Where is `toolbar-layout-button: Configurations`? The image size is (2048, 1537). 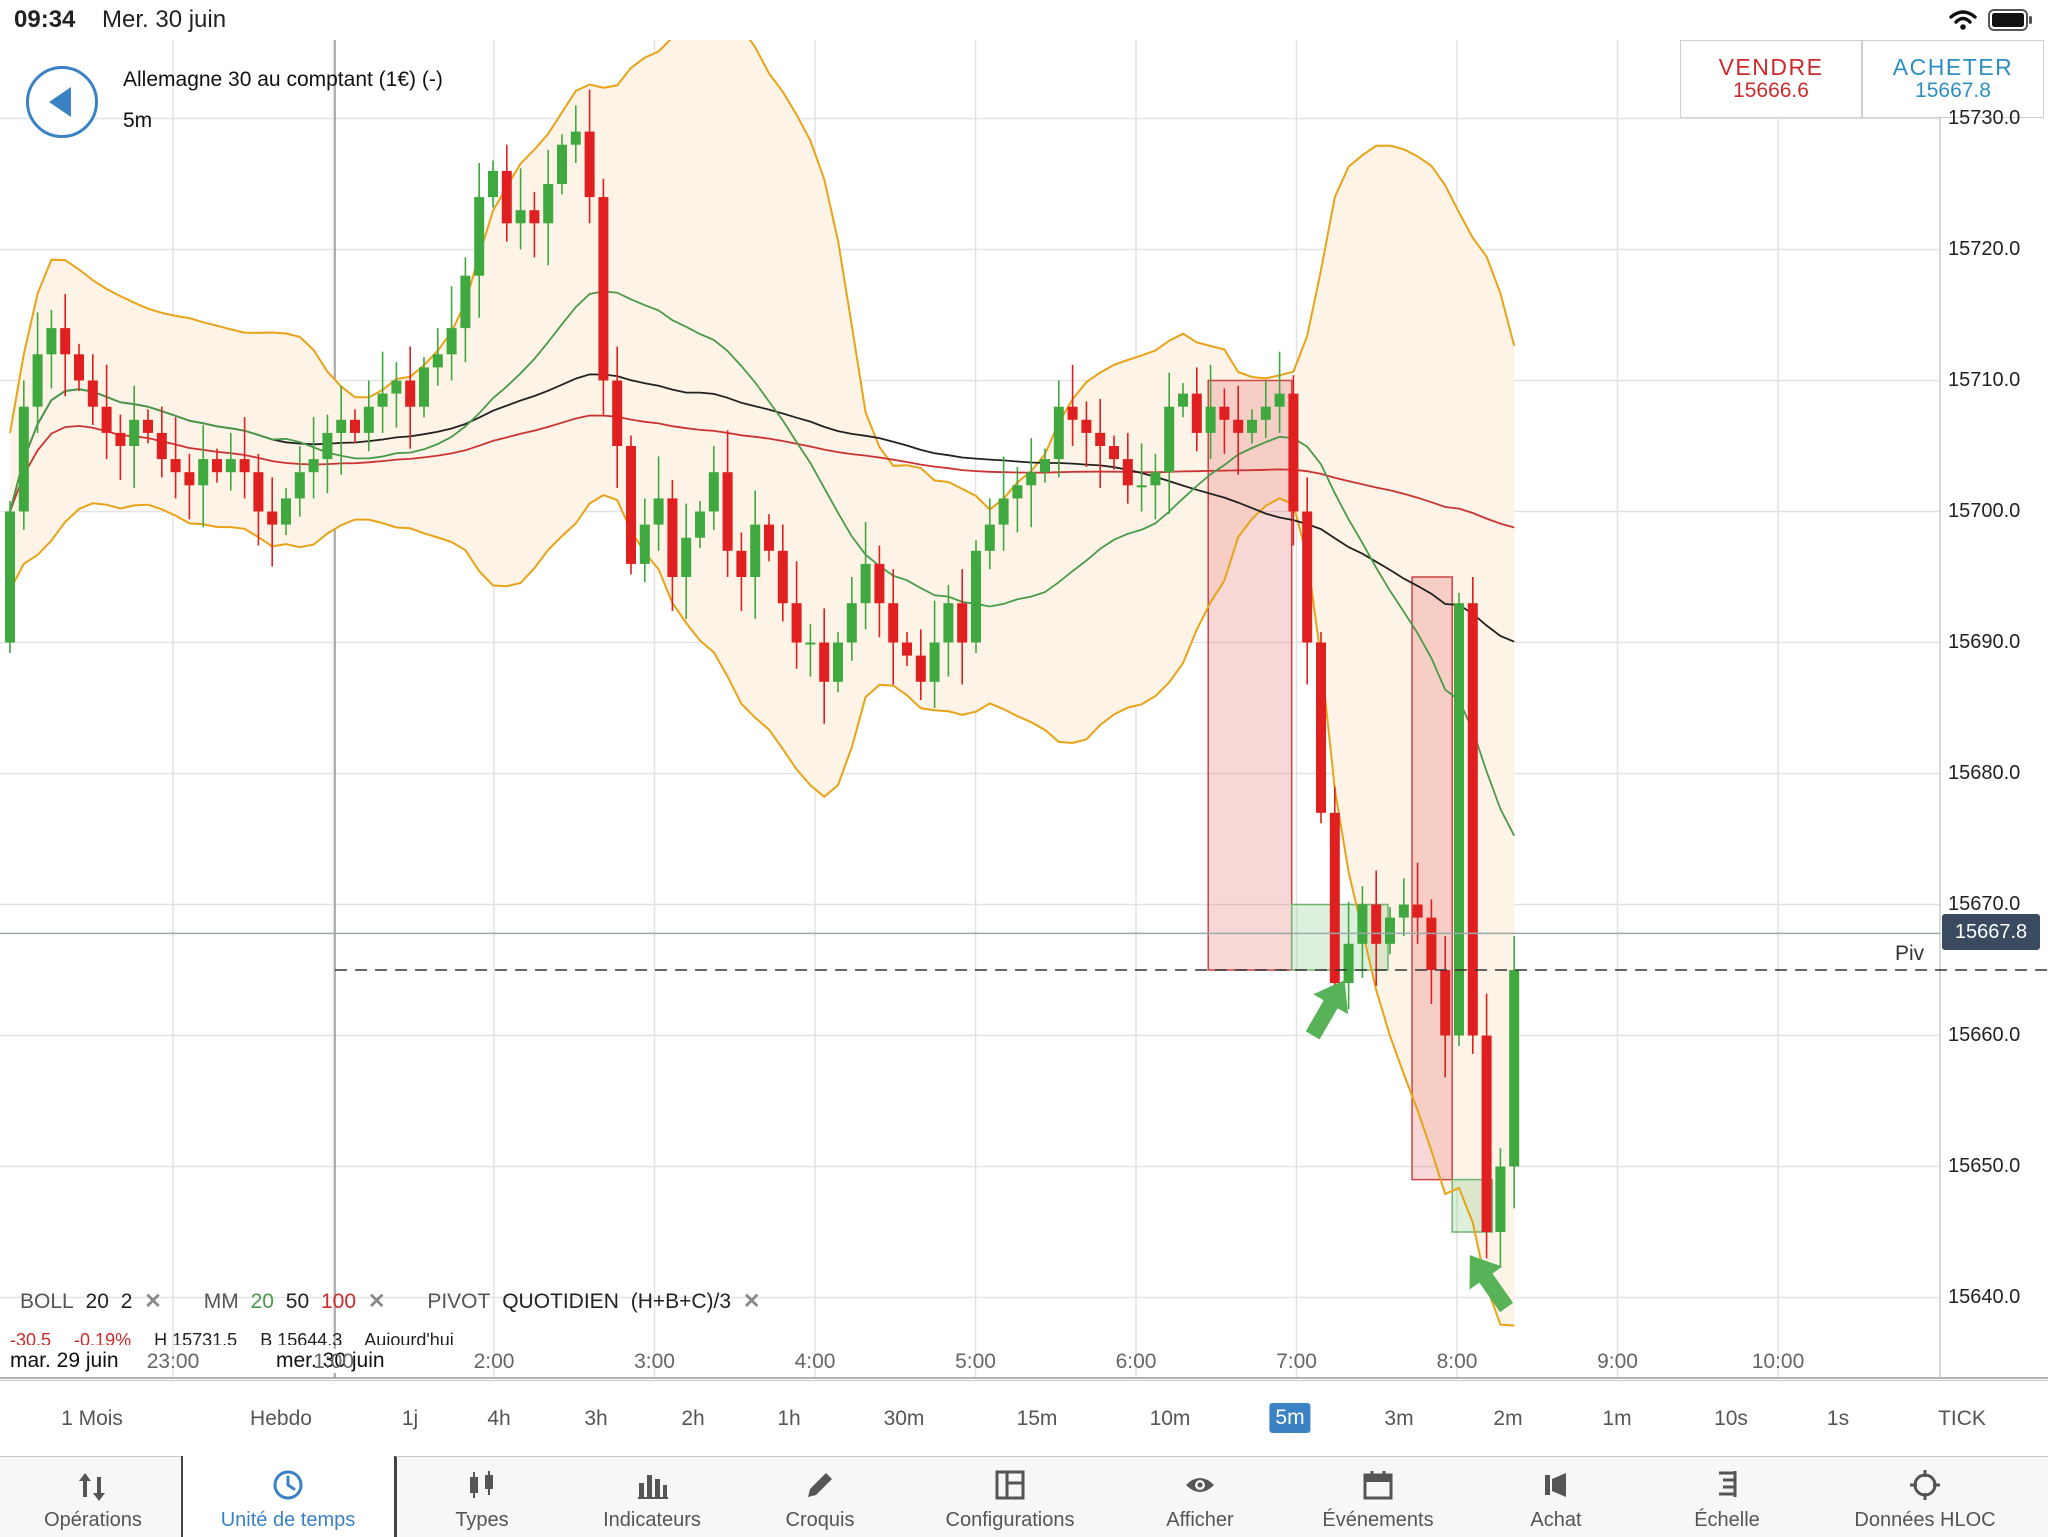 toolbar-layout-button: Configurations is located at coordinates (1010, 1497).